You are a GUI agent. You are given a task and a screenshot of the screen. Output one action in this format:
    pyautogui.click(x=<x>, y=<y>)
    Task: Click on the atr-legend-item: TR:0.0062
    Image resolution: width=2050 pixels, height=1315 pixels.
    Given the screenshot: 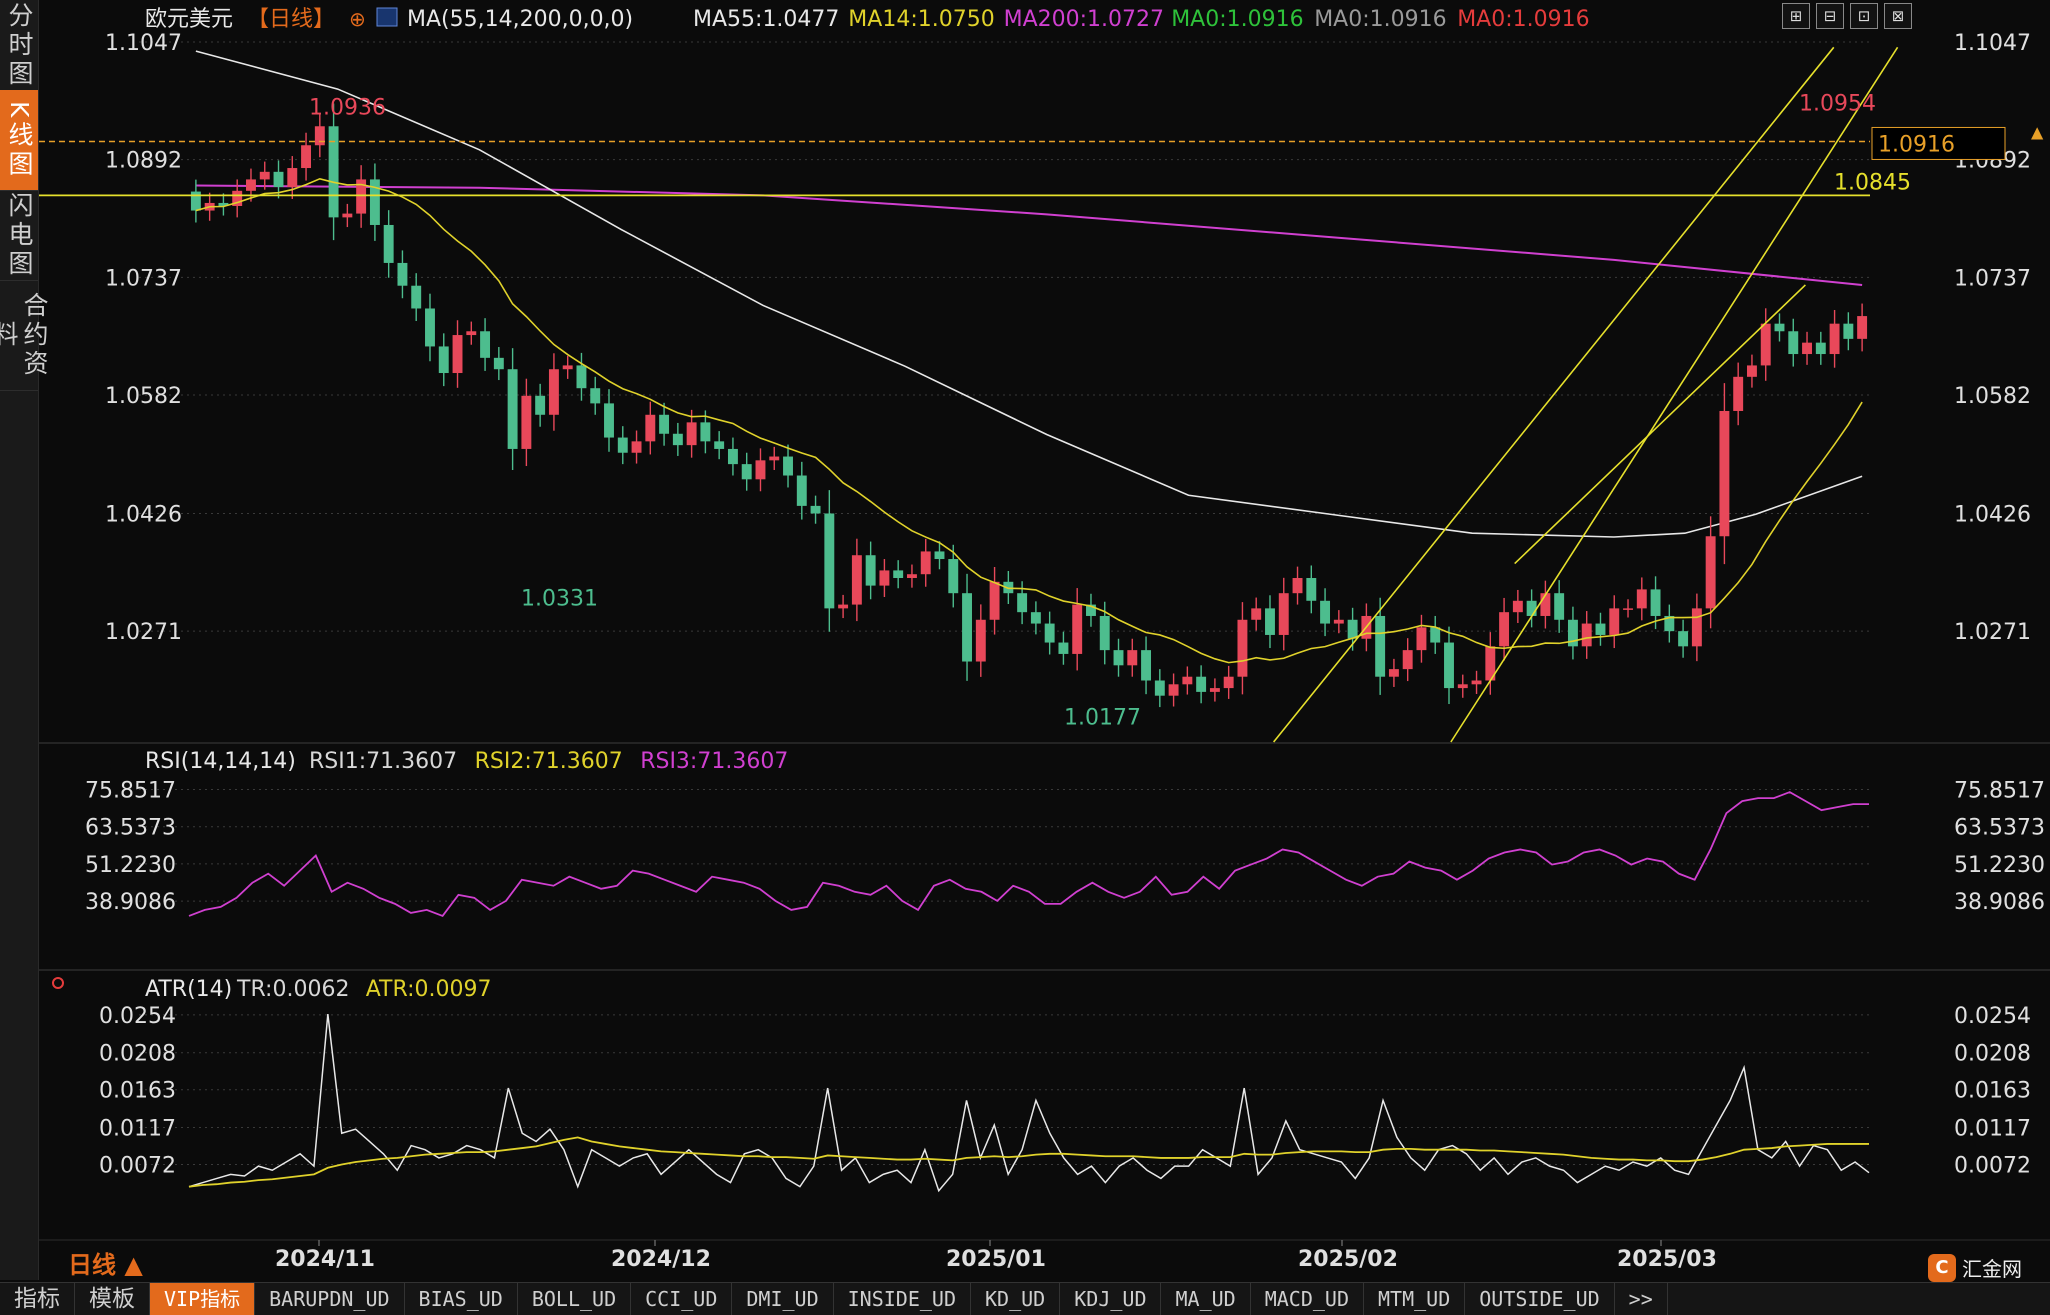 What is the action you would take?
    pyautogui.click(x=292, y=989)
    